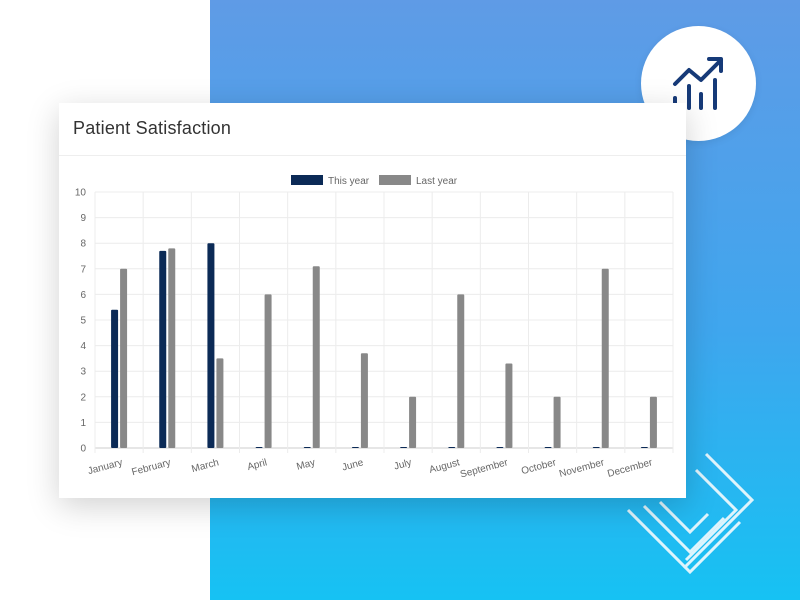 This screenshot has height=600, width=800. What do you see at coordinates (83, 449) in the screenshot?
I see `y-tick-label: 0` at bounding box center [83, 449].